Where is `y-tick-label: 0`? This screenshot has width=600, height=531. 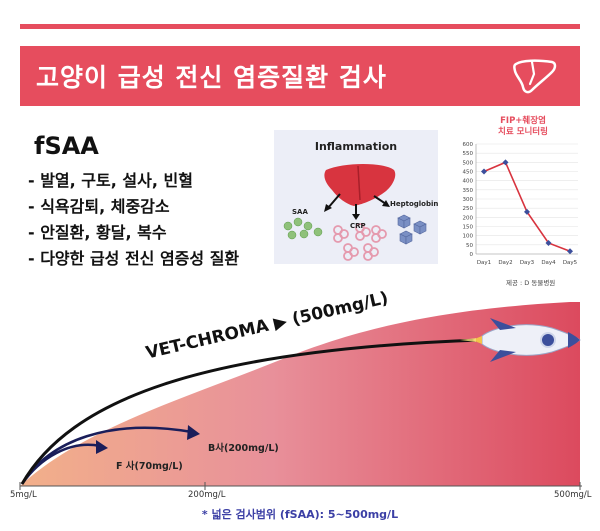 y-tick-label: 0 is located at coordinates (472, 255).